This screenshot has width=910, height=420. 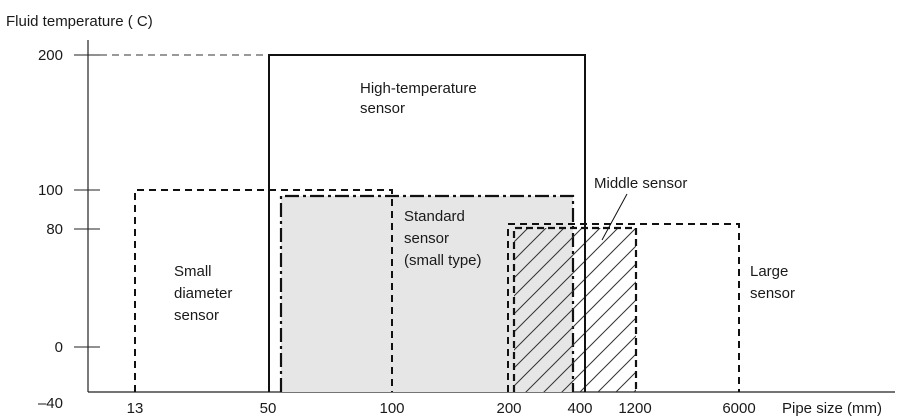 What do you see at coordinates (738, 408) in the screenshot?
I see `x-tick-label-6000: 6000` at bounding box center [738, 408].